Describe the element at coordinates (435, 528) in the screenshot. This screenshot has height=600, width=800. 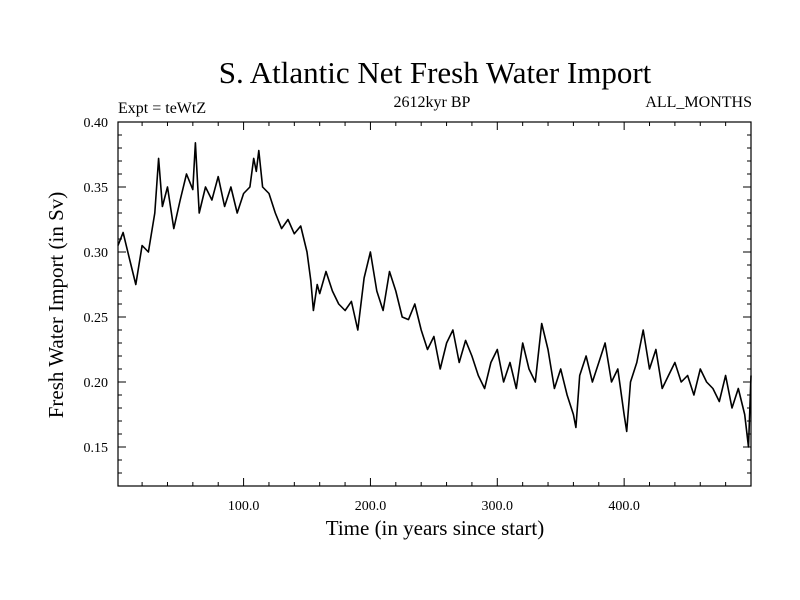
I see `x-axis-label: Time (in years since start)` at that location.